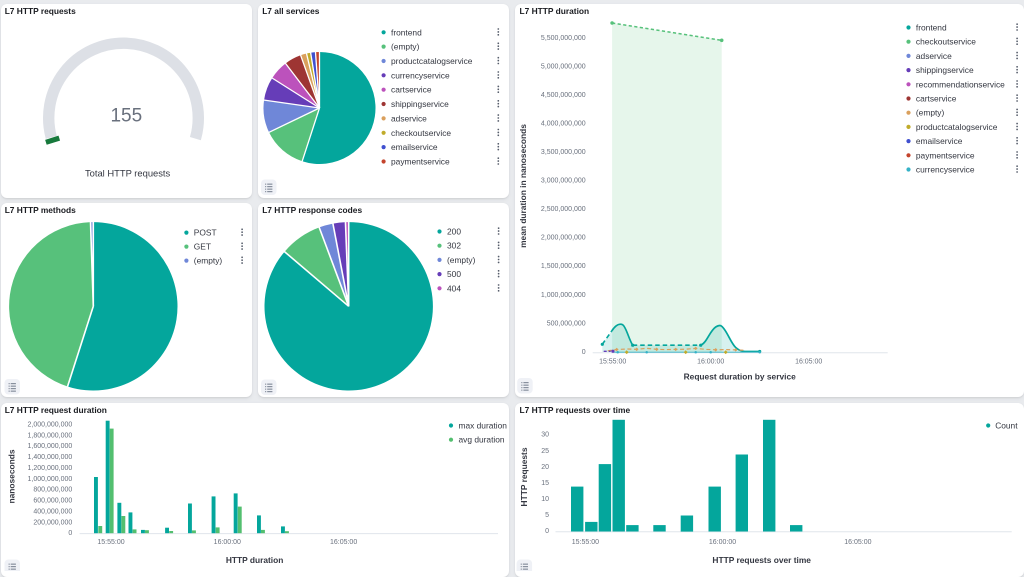 The height and width of the screenshot is (577, 1024). I want to click on svg-text: POST, so click(204, 233).